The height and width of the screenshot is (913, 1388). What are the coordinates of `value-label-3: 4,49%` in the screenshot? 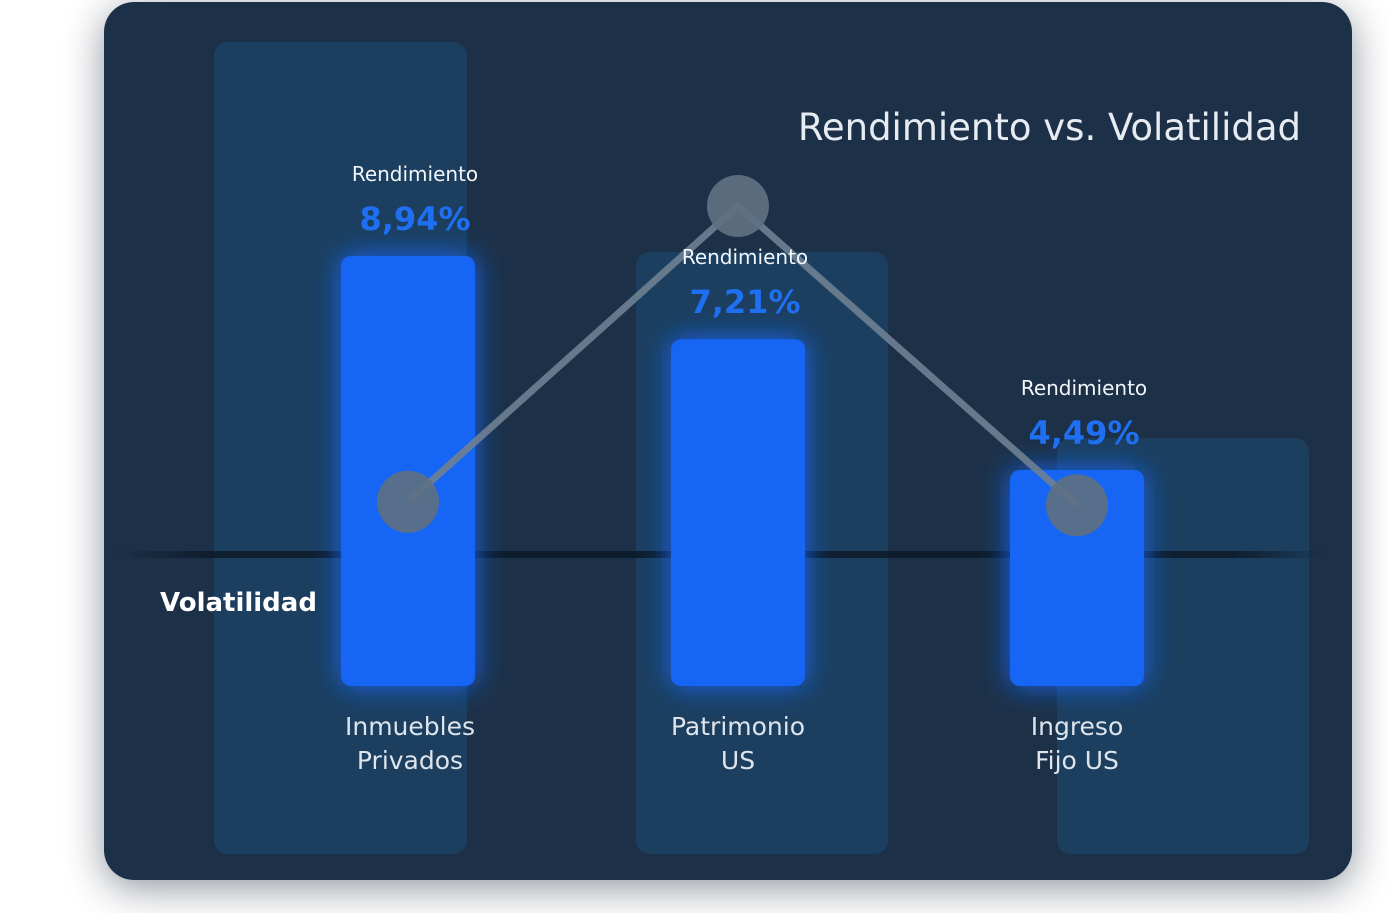 It's located at (1083, 433).